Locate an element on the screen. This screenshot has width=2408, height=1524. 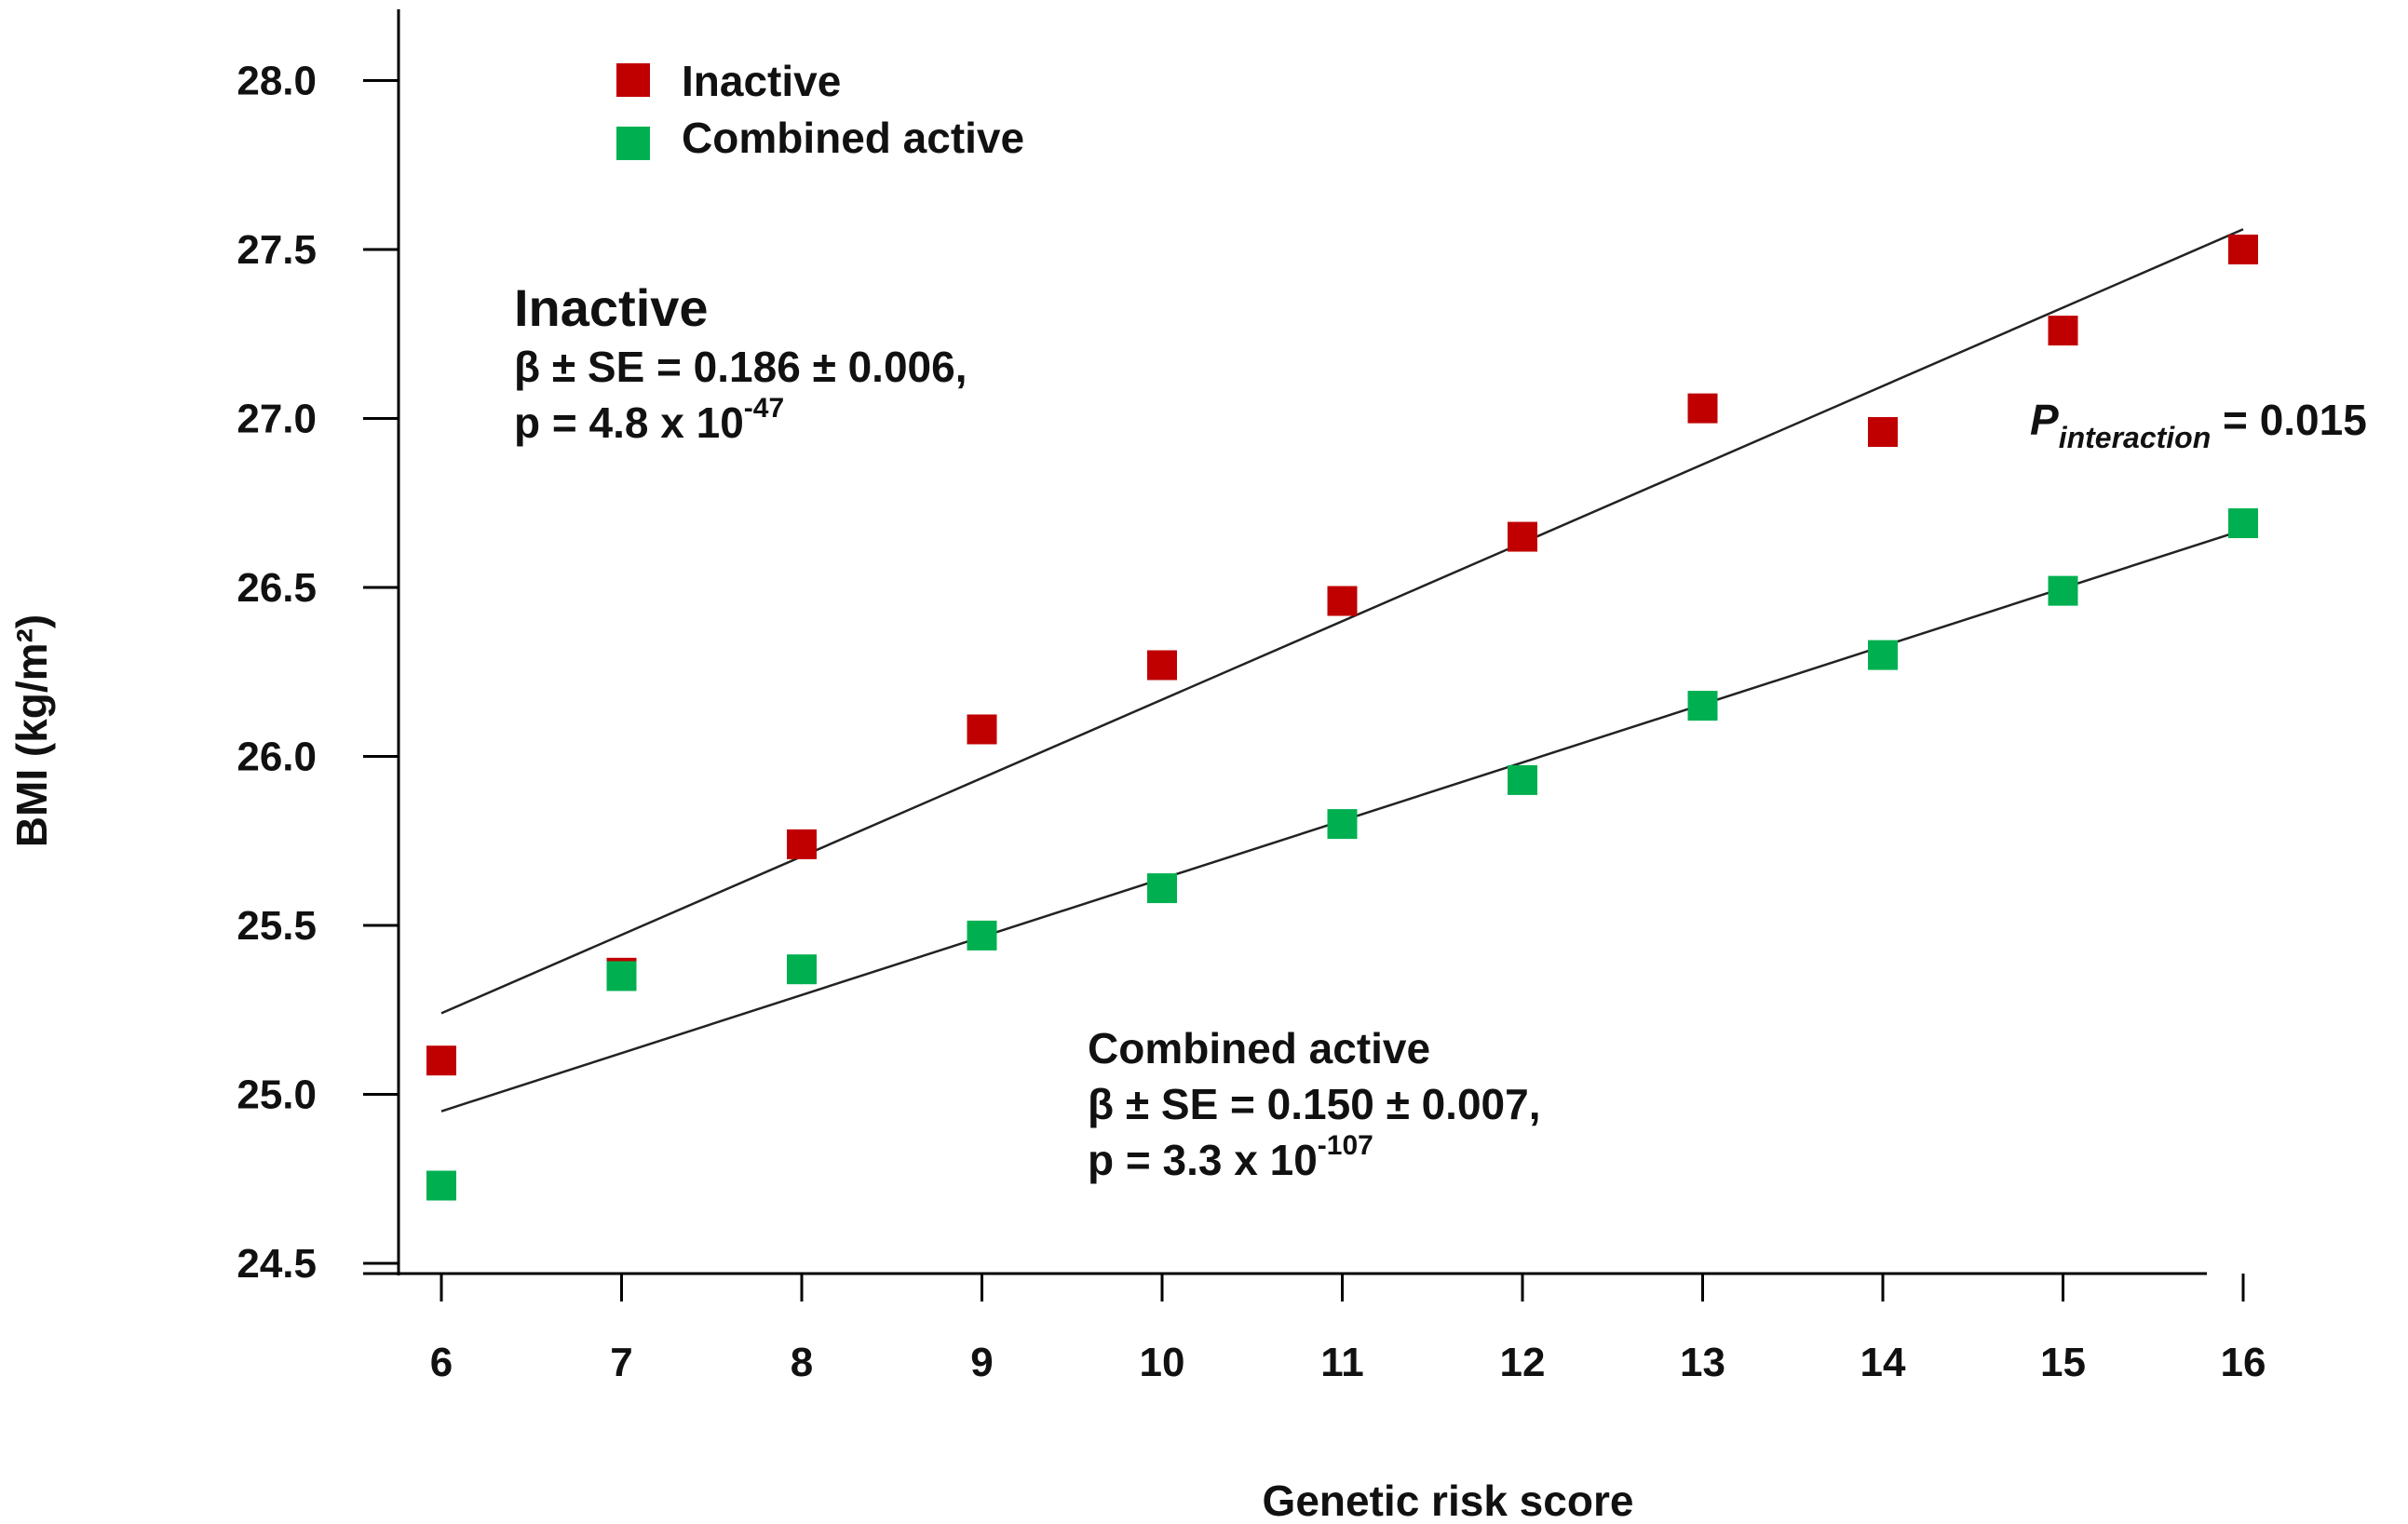
annotation-inactive-pvalue: p = 4.8 x 10-47 is located at coordinates (649, 420).